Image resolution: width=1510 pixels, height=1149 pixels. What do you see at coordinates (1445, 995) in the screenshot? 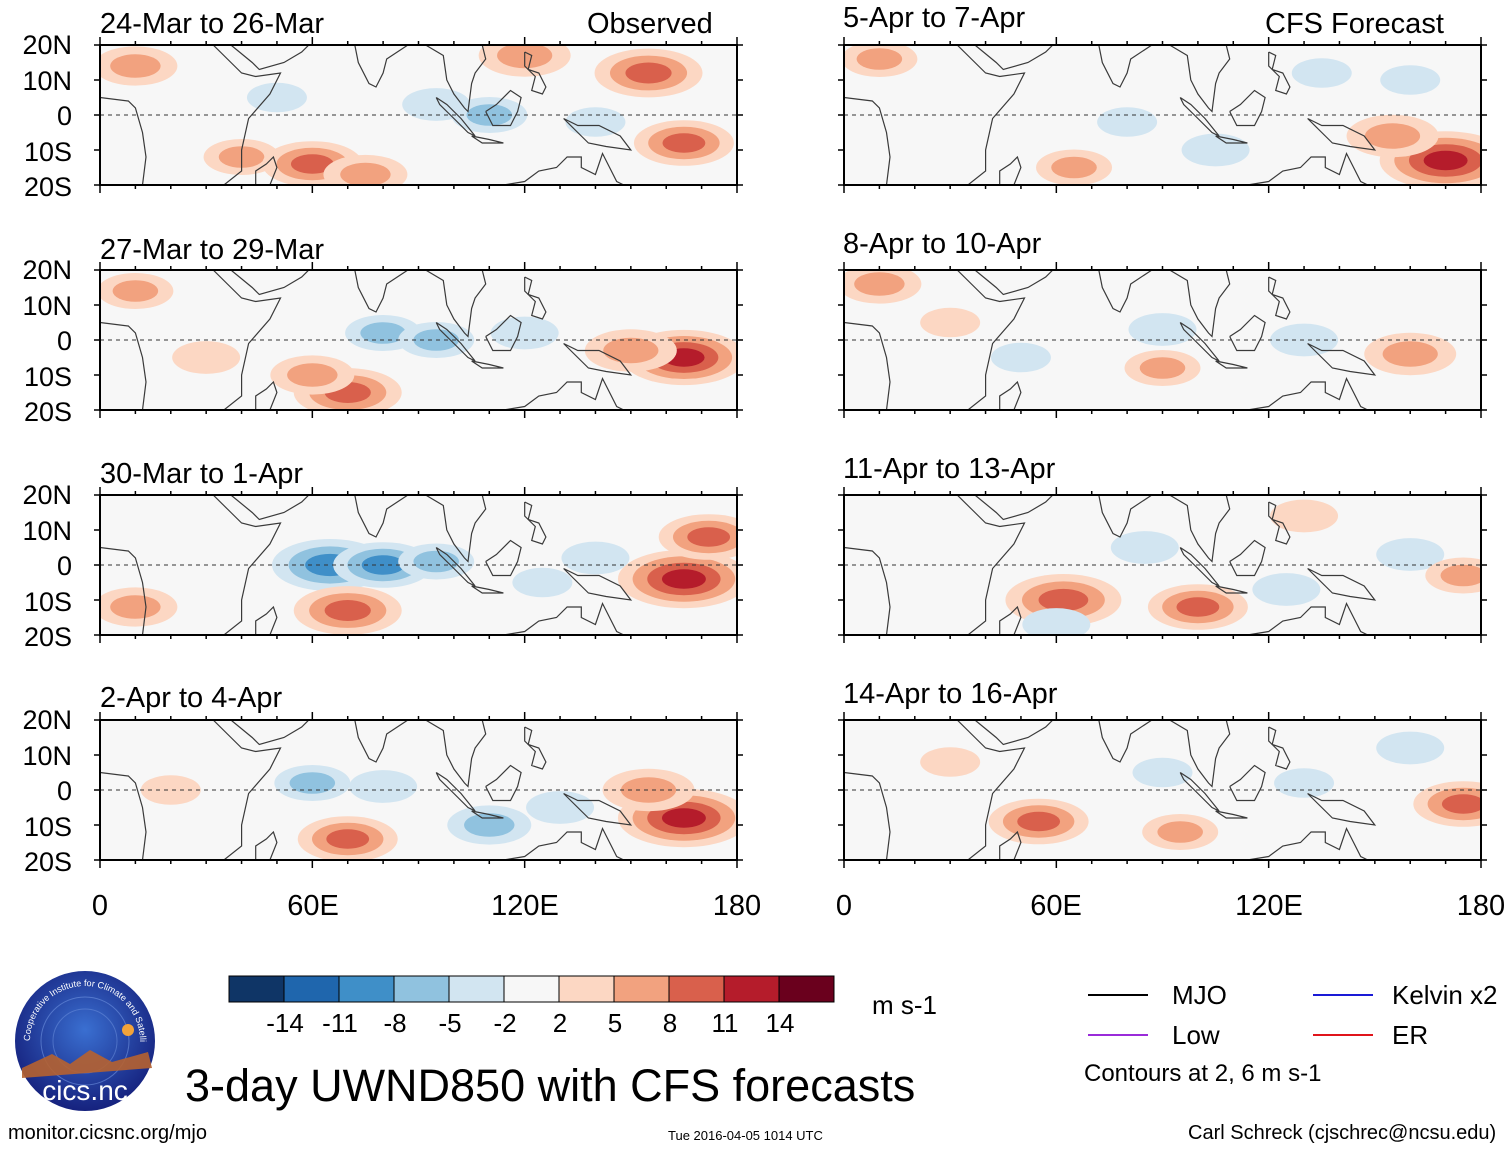
I see `legend-label-kelvin: Kelvin x2` at bounding box center [1445, 995].